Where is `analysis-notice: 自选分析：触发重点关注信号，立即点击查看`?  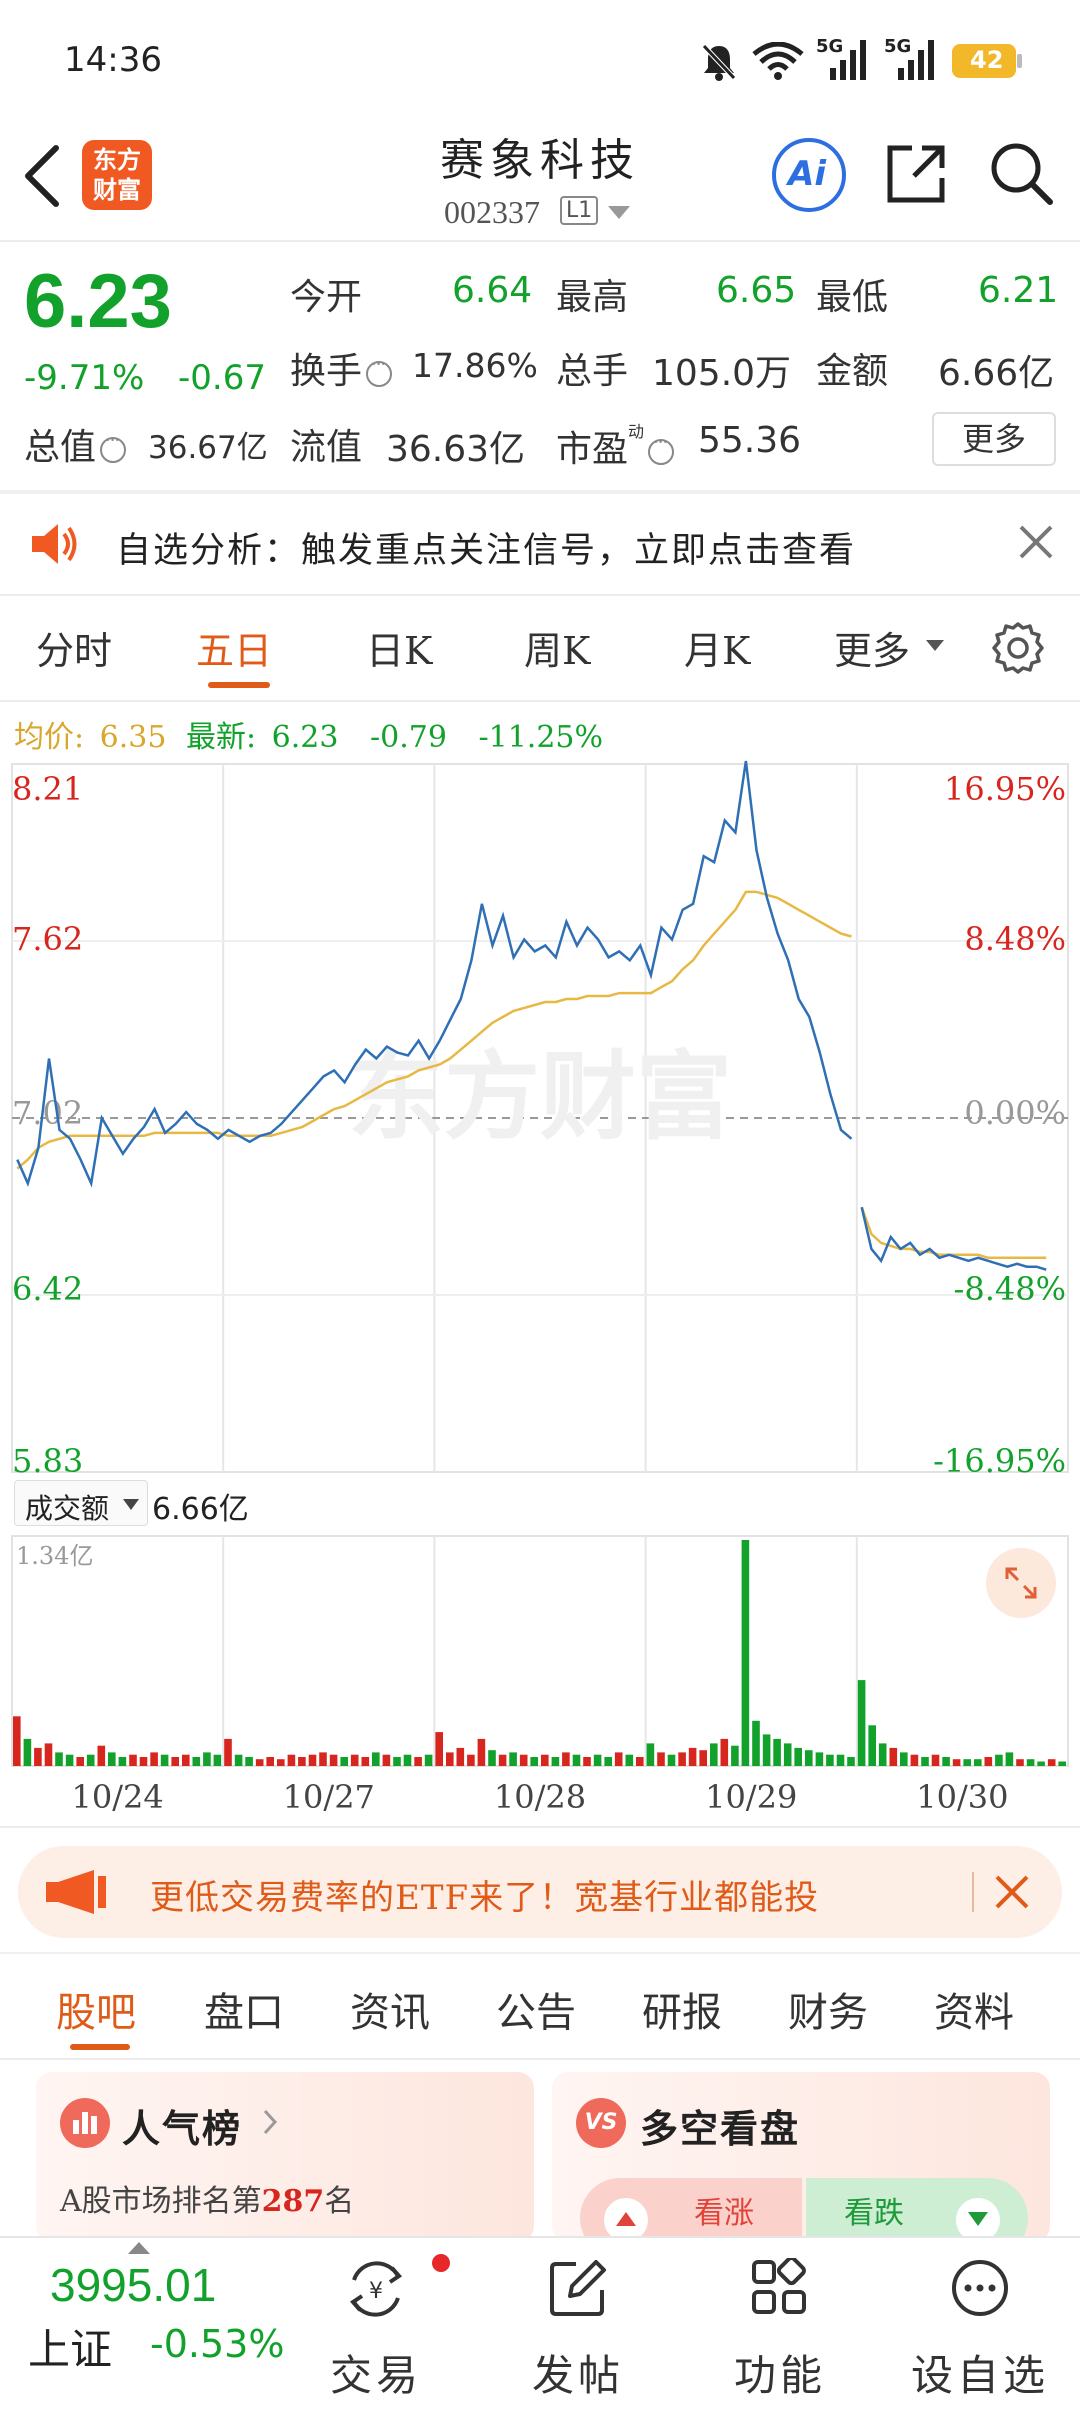 analysis-notice: 自选分析：触发重点关注信号，立即点击查看 is located at coordinates (540, 544).